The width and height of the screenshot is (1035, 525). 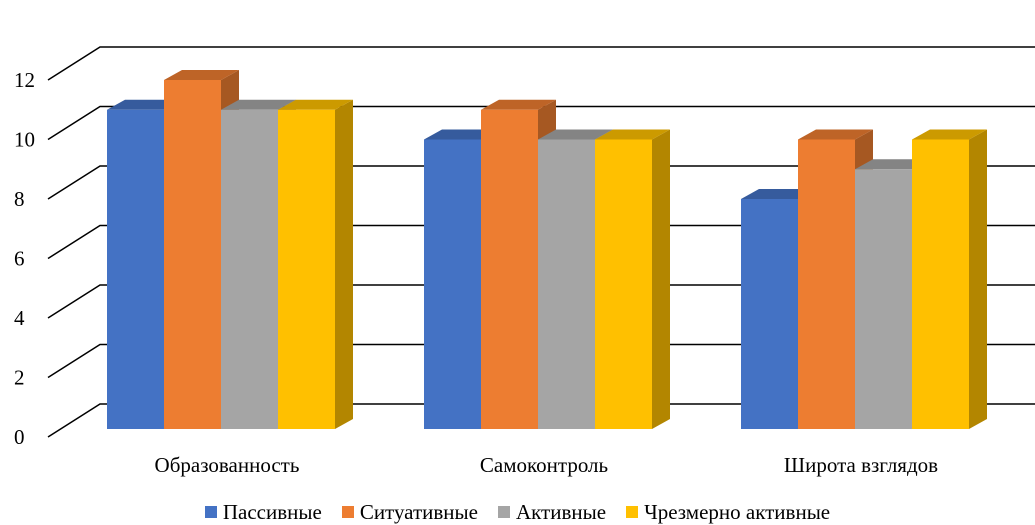 What do you see at coordinates (503, 512) in the screenshot?
I see `legend-swatch-active` at bounding box center [503, 512].